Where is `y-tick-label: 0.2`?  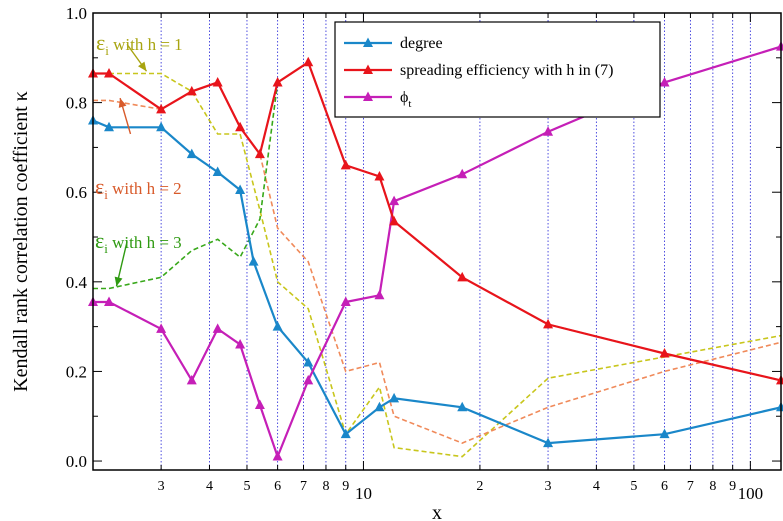
y-tick-label: 0.2 is located at coordinates (76, 371).